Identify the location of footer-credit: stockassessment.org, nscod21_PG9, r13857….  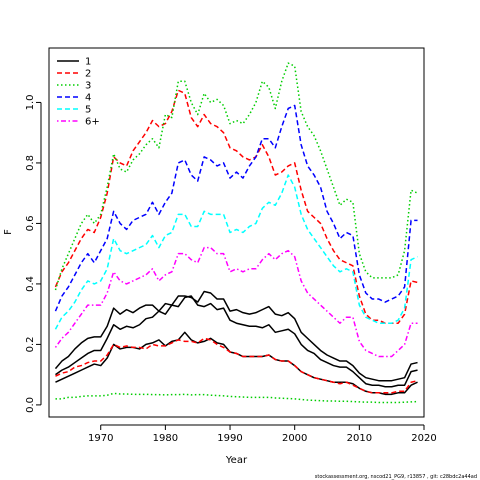
(396, 477).